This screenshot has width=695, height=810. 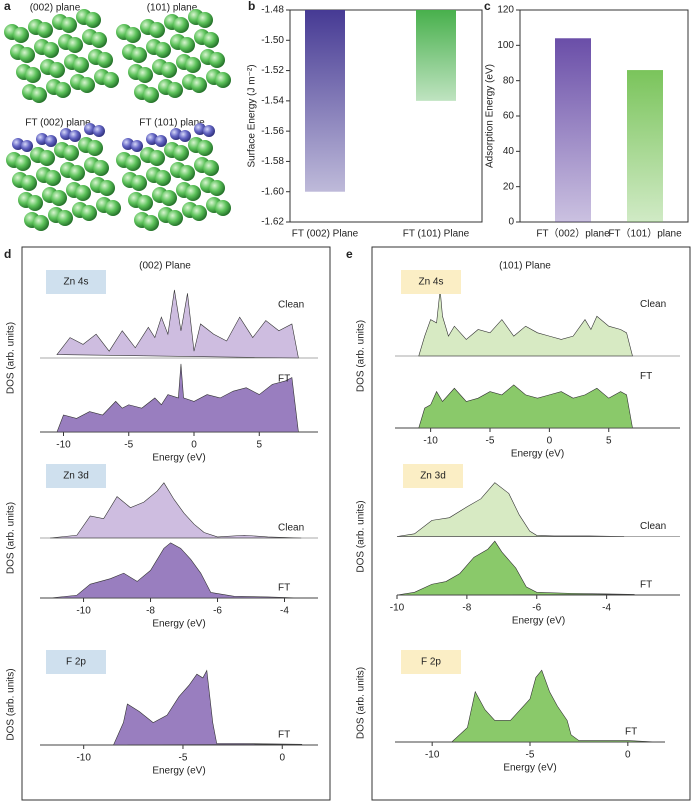 What do you see at coordinates (386, 116) in the screenshot?
I see `plot-frame` at bounding box center [386, 116].